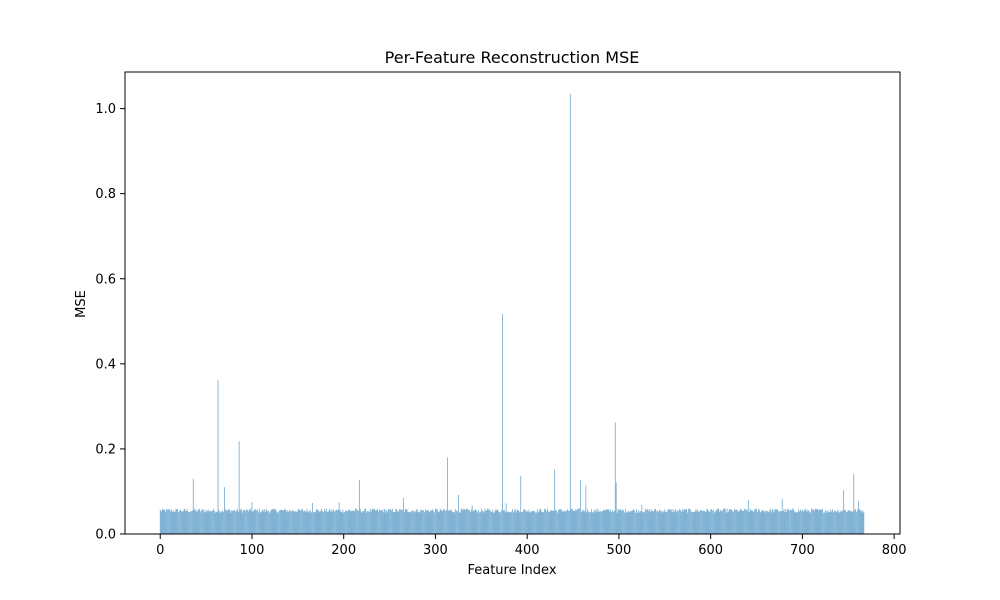  I want to click on x-tick-label: 500, so click(619, 550).